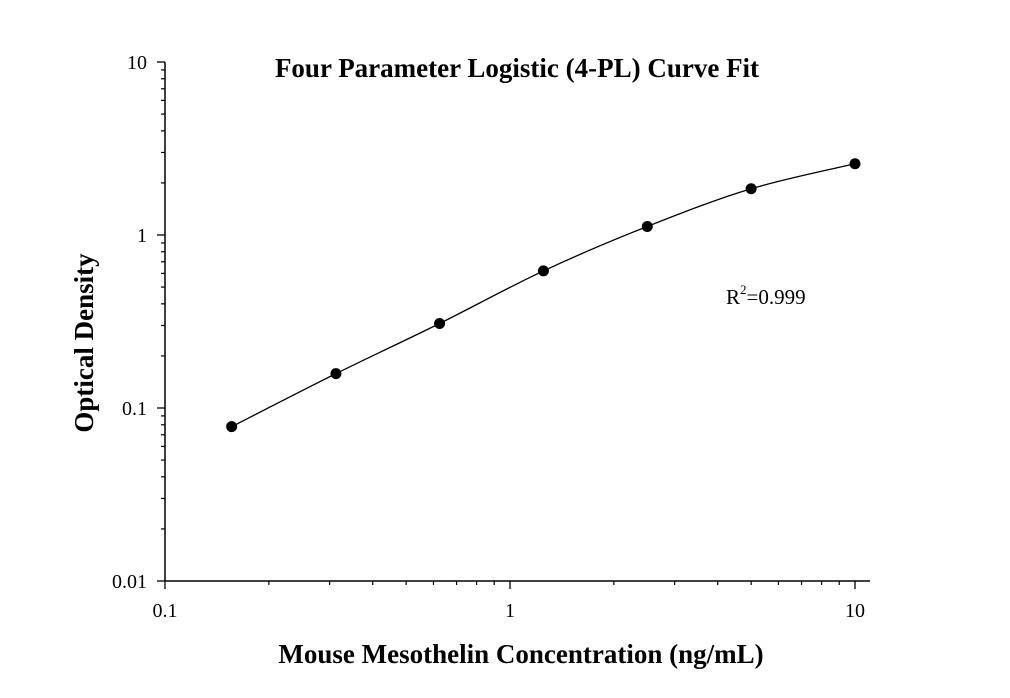 The height and width of the screenshot is (698, 1010). Describe the element at coordinates (510, 611) in the screenshot. I see `x-tick-label: 1` at that location.